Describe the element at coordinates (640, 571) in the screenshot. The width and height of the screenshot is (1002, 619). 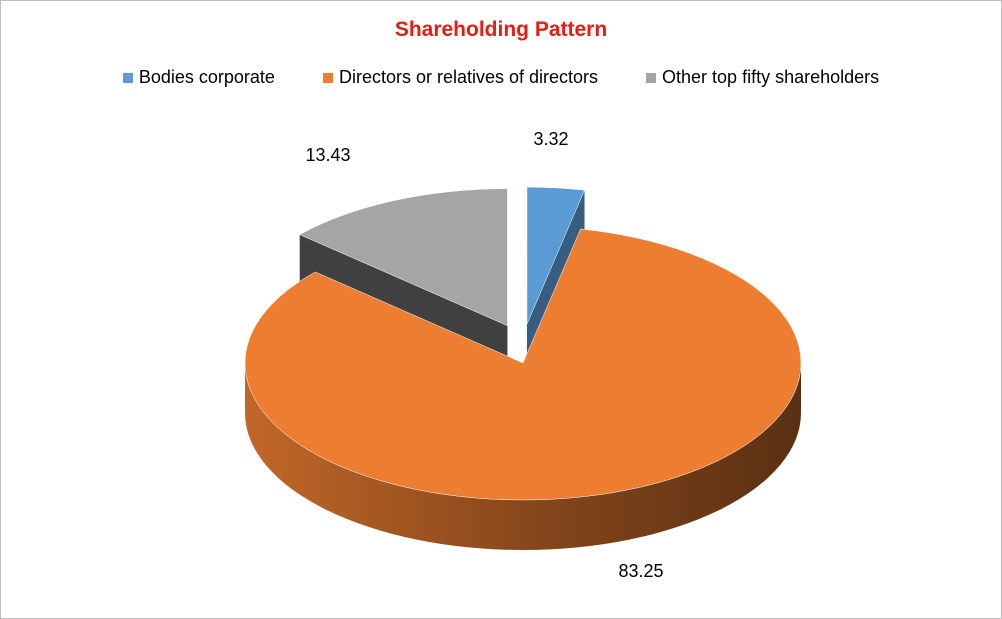
I see `data-label: 83.25` at that location.